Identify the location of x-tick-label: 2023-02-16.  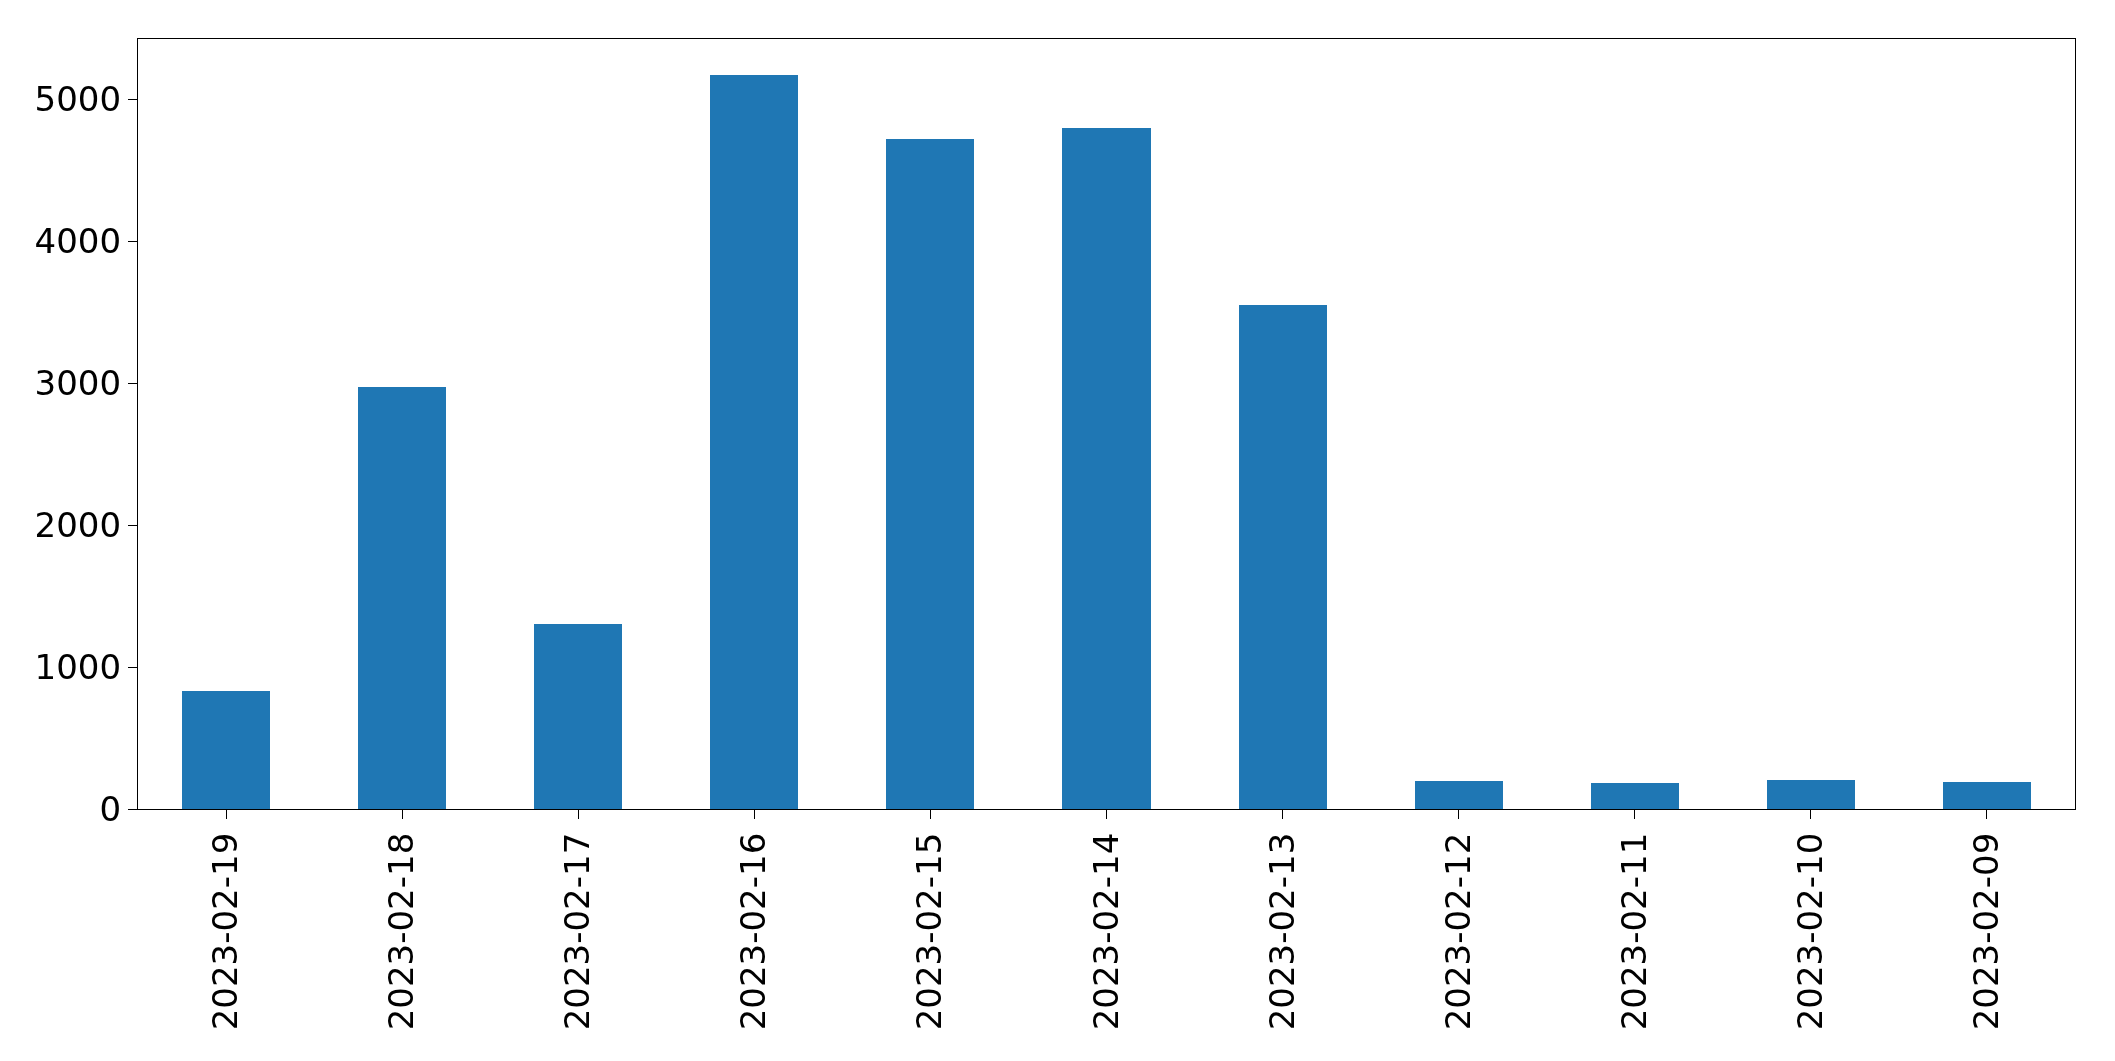
(753, 931).